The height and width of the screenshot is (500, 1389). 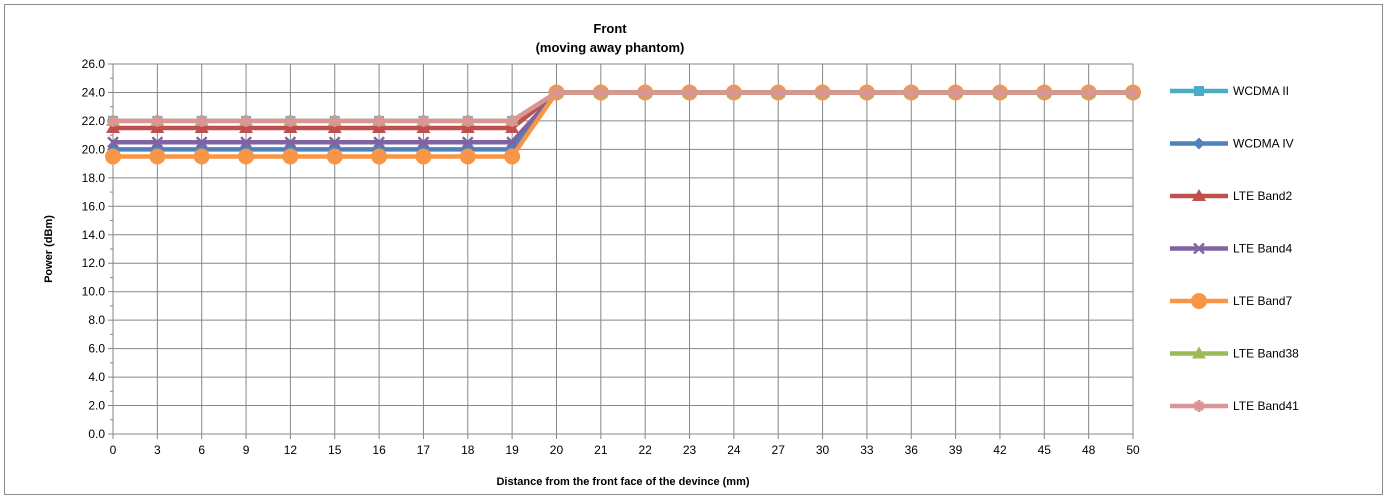 What do you see at coordinates (601, 450) in the screenshot?
I see `x-tick-label: 21` at bounding box center [601, 450].